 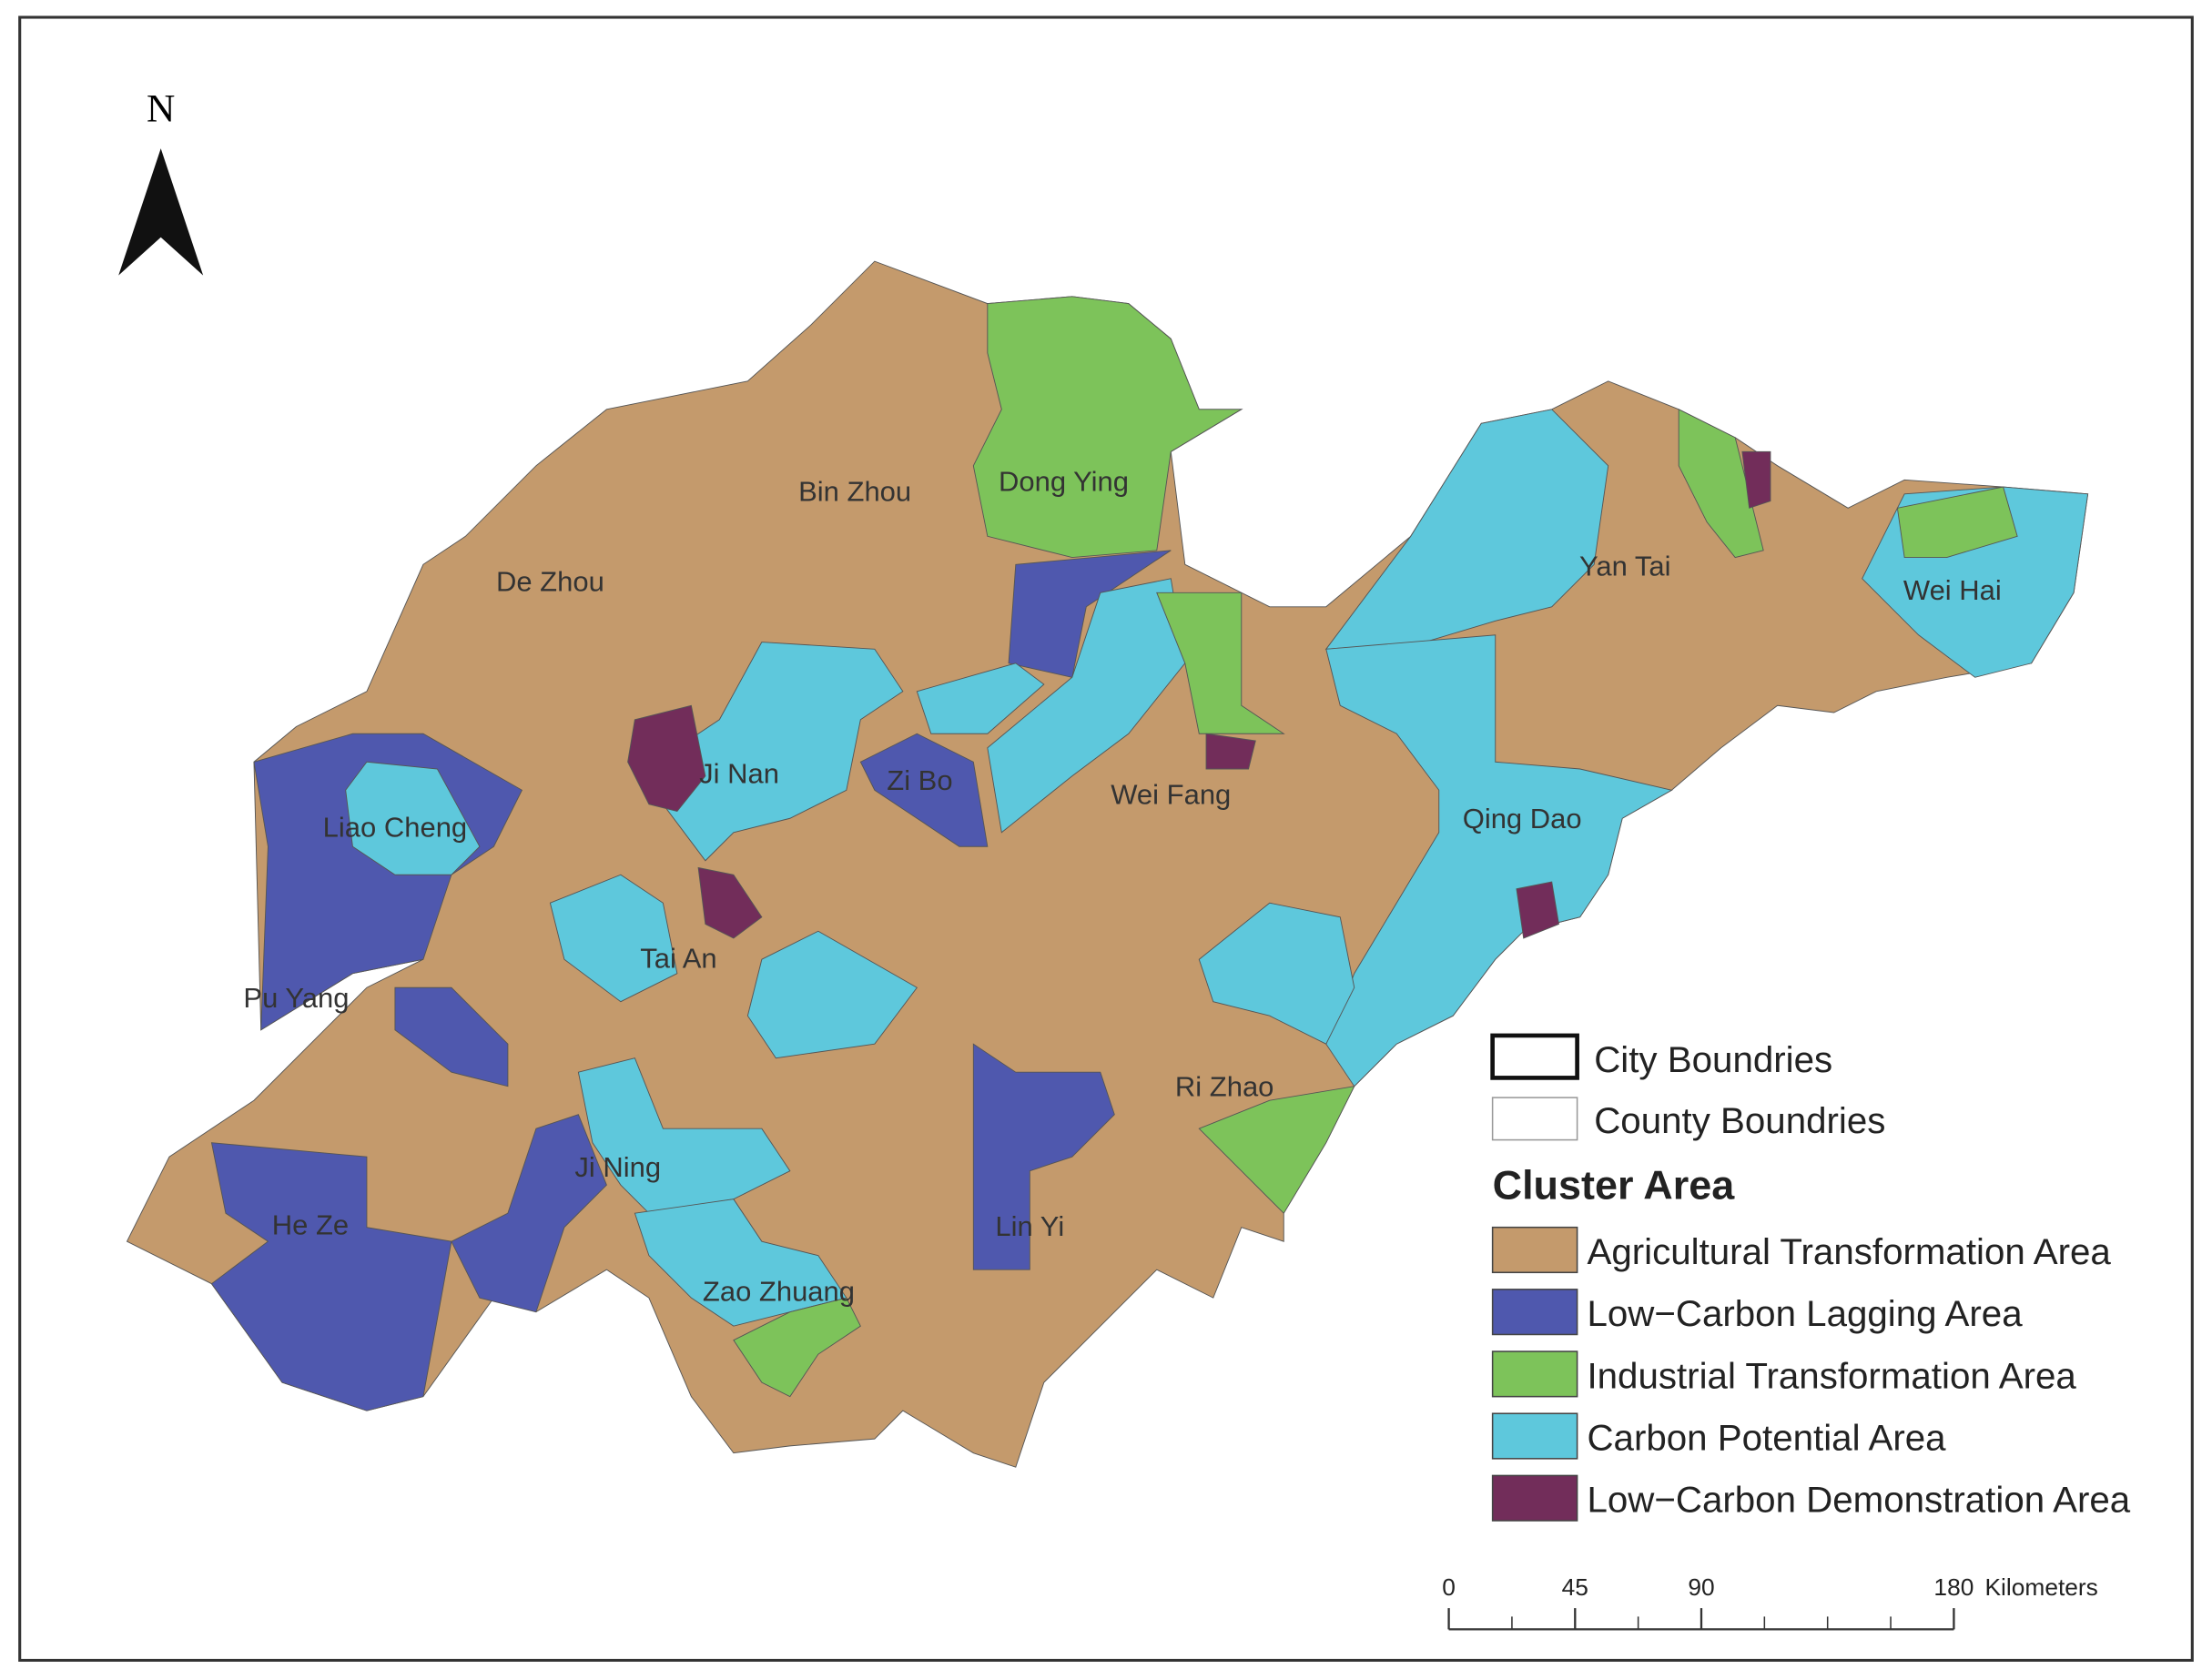 What do you see at coordinates (1770, 1602) in the screenshot?
I see `scale-bar: 0 45 90 180 Kilometers` at bounding box center [1770, 1602].